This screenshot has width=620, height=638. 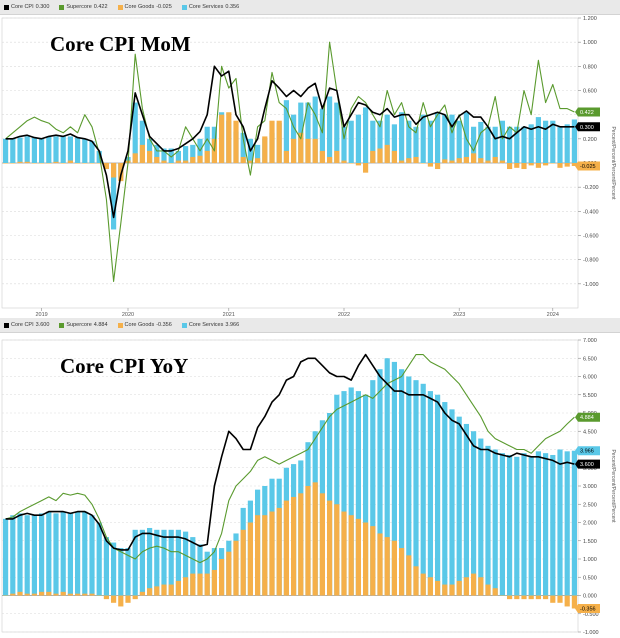 I want to click on mom-chart-title: Core CPI MoM, so click(x=120, y=44).